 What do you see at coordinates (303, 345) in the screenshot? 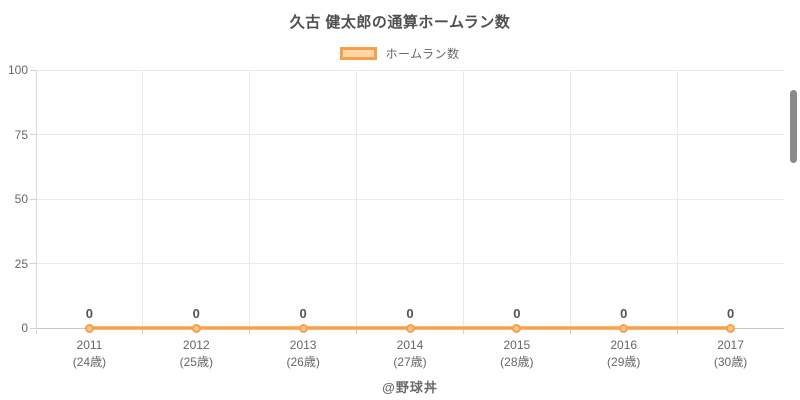
I see `x-tick-label-year: 2013` at bounding box center [303, 345].